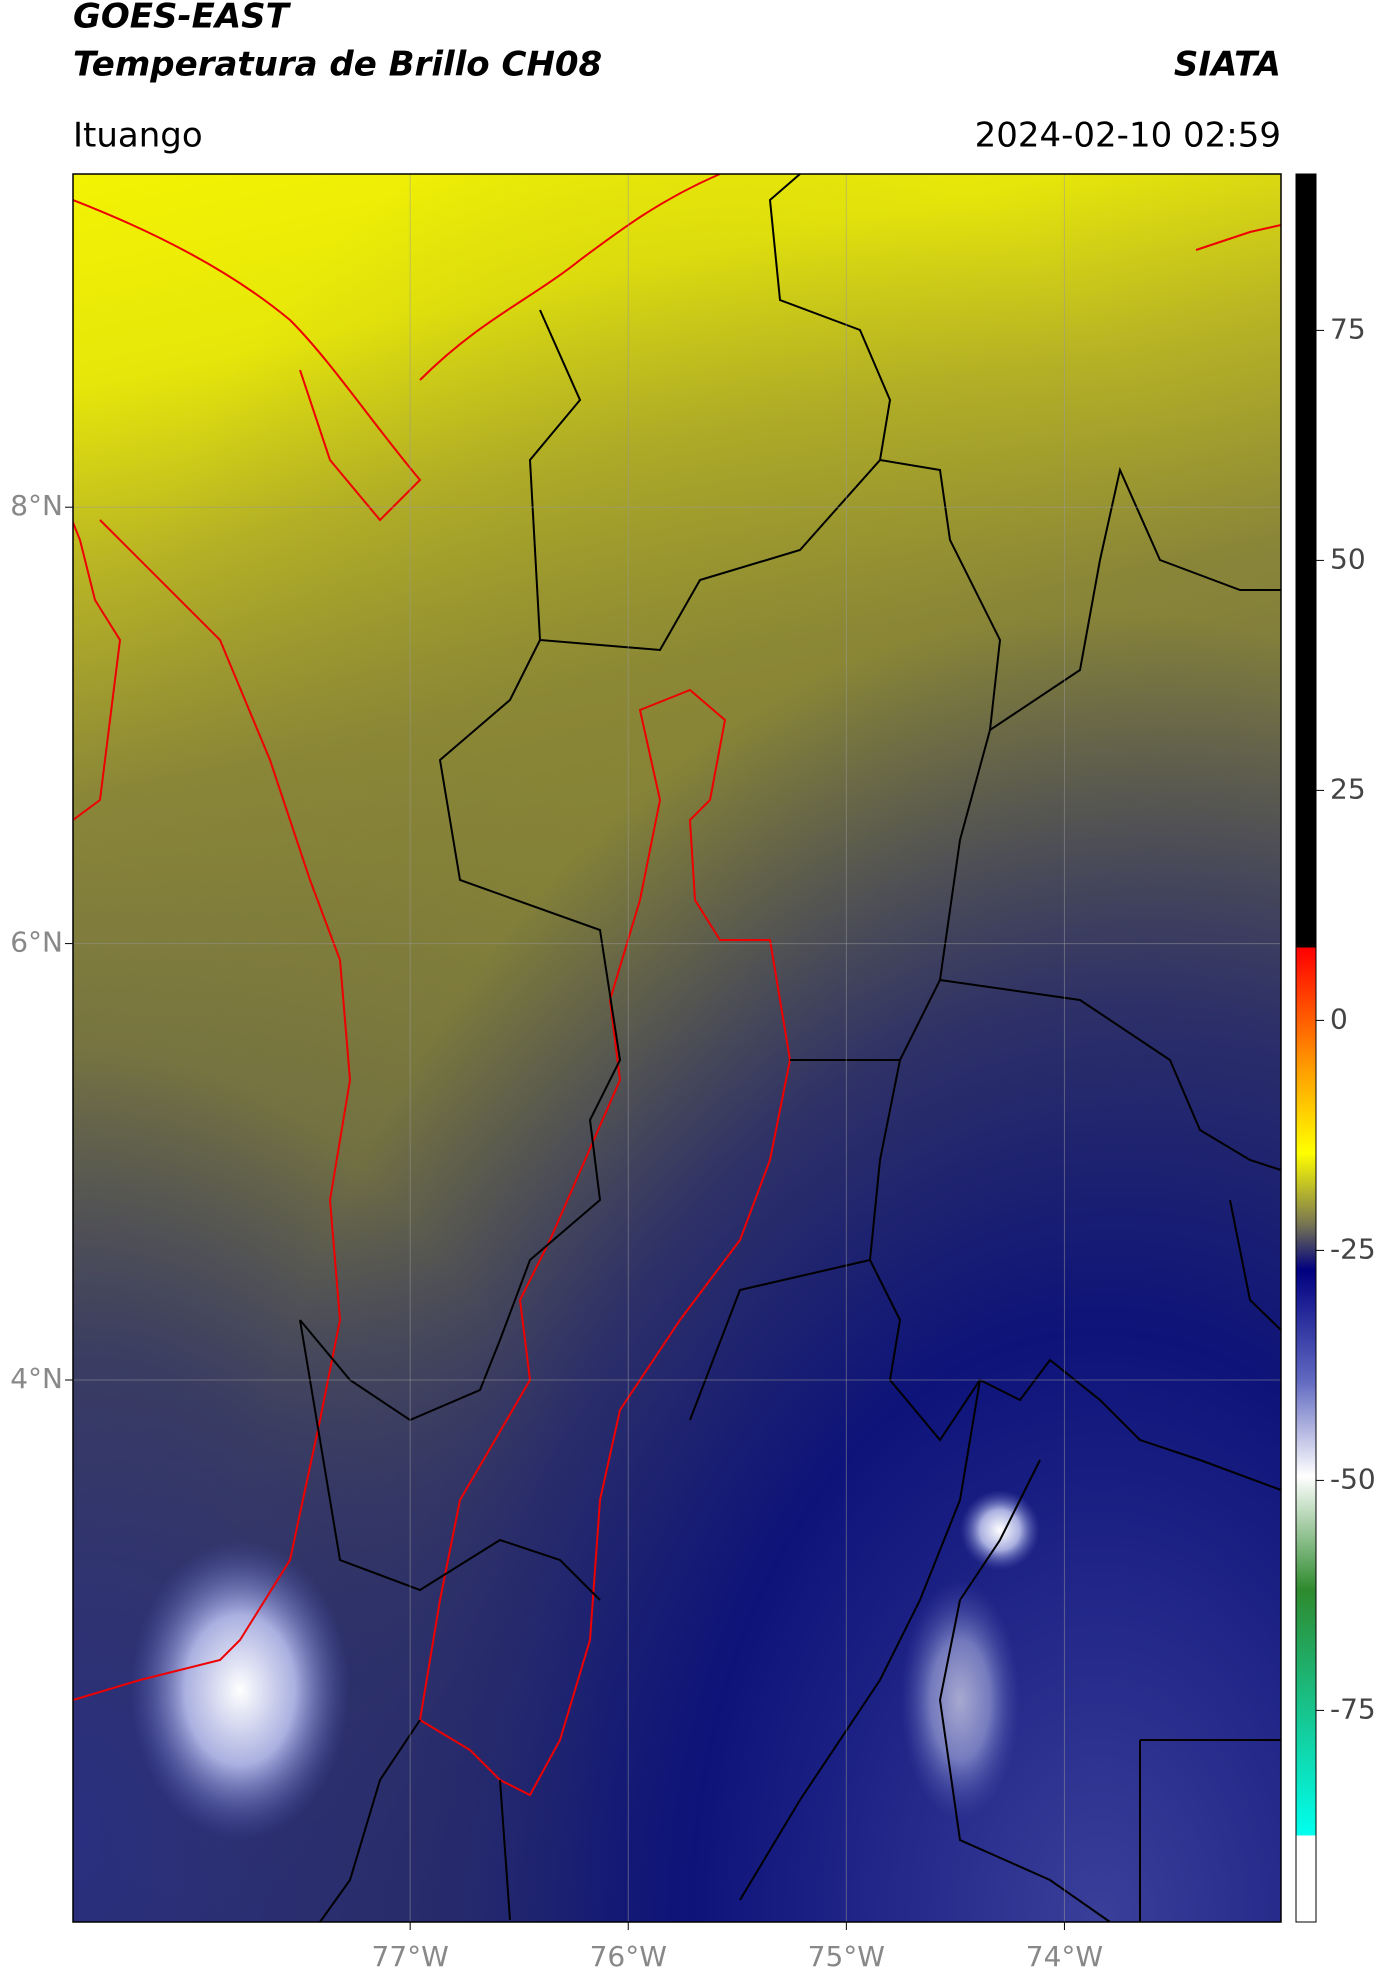 This screenshot has width=1384, height=1985. I want to click on x-tick-label: 77°W, so click(410, 1956).